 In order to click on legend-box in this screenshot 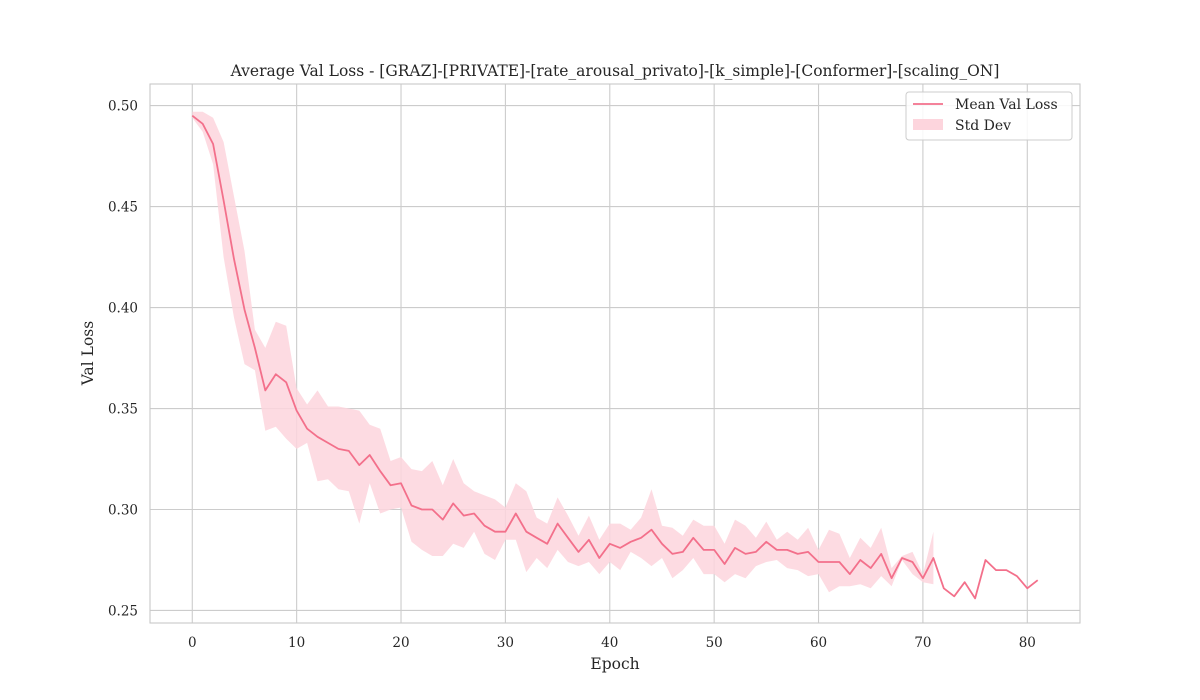, I will do `click(989, 116)`.